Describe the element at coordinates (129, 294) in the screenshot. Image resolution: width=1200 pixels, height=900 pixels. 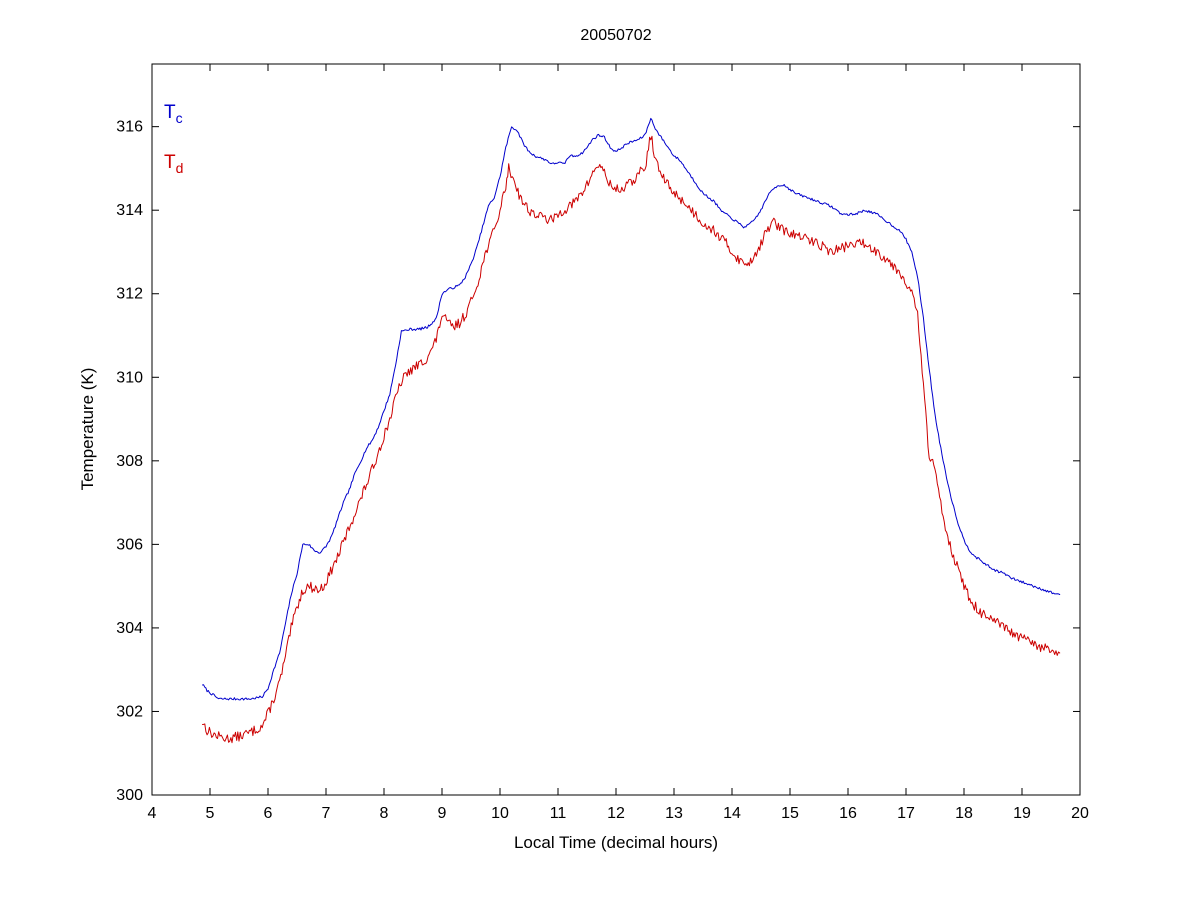
I see `y-tick-label-312: 312` at that location.